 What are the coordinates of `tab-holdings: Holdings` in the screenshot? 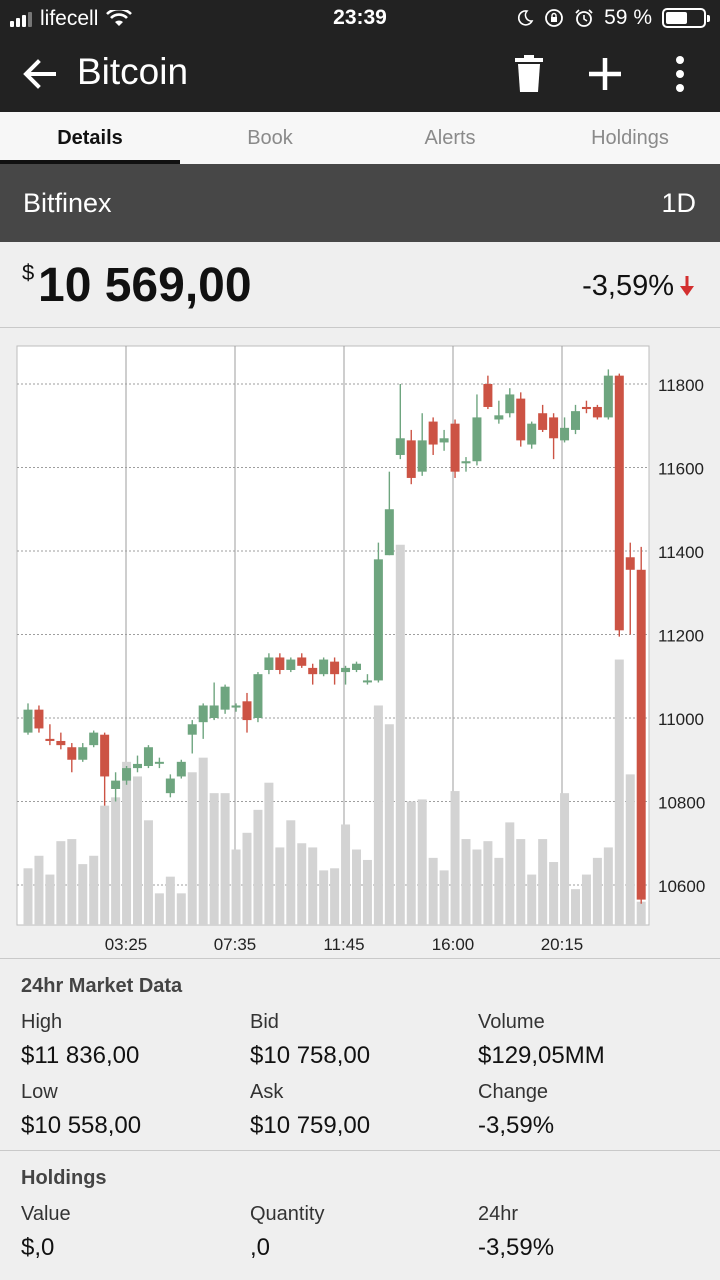 It's located at (630, 138).